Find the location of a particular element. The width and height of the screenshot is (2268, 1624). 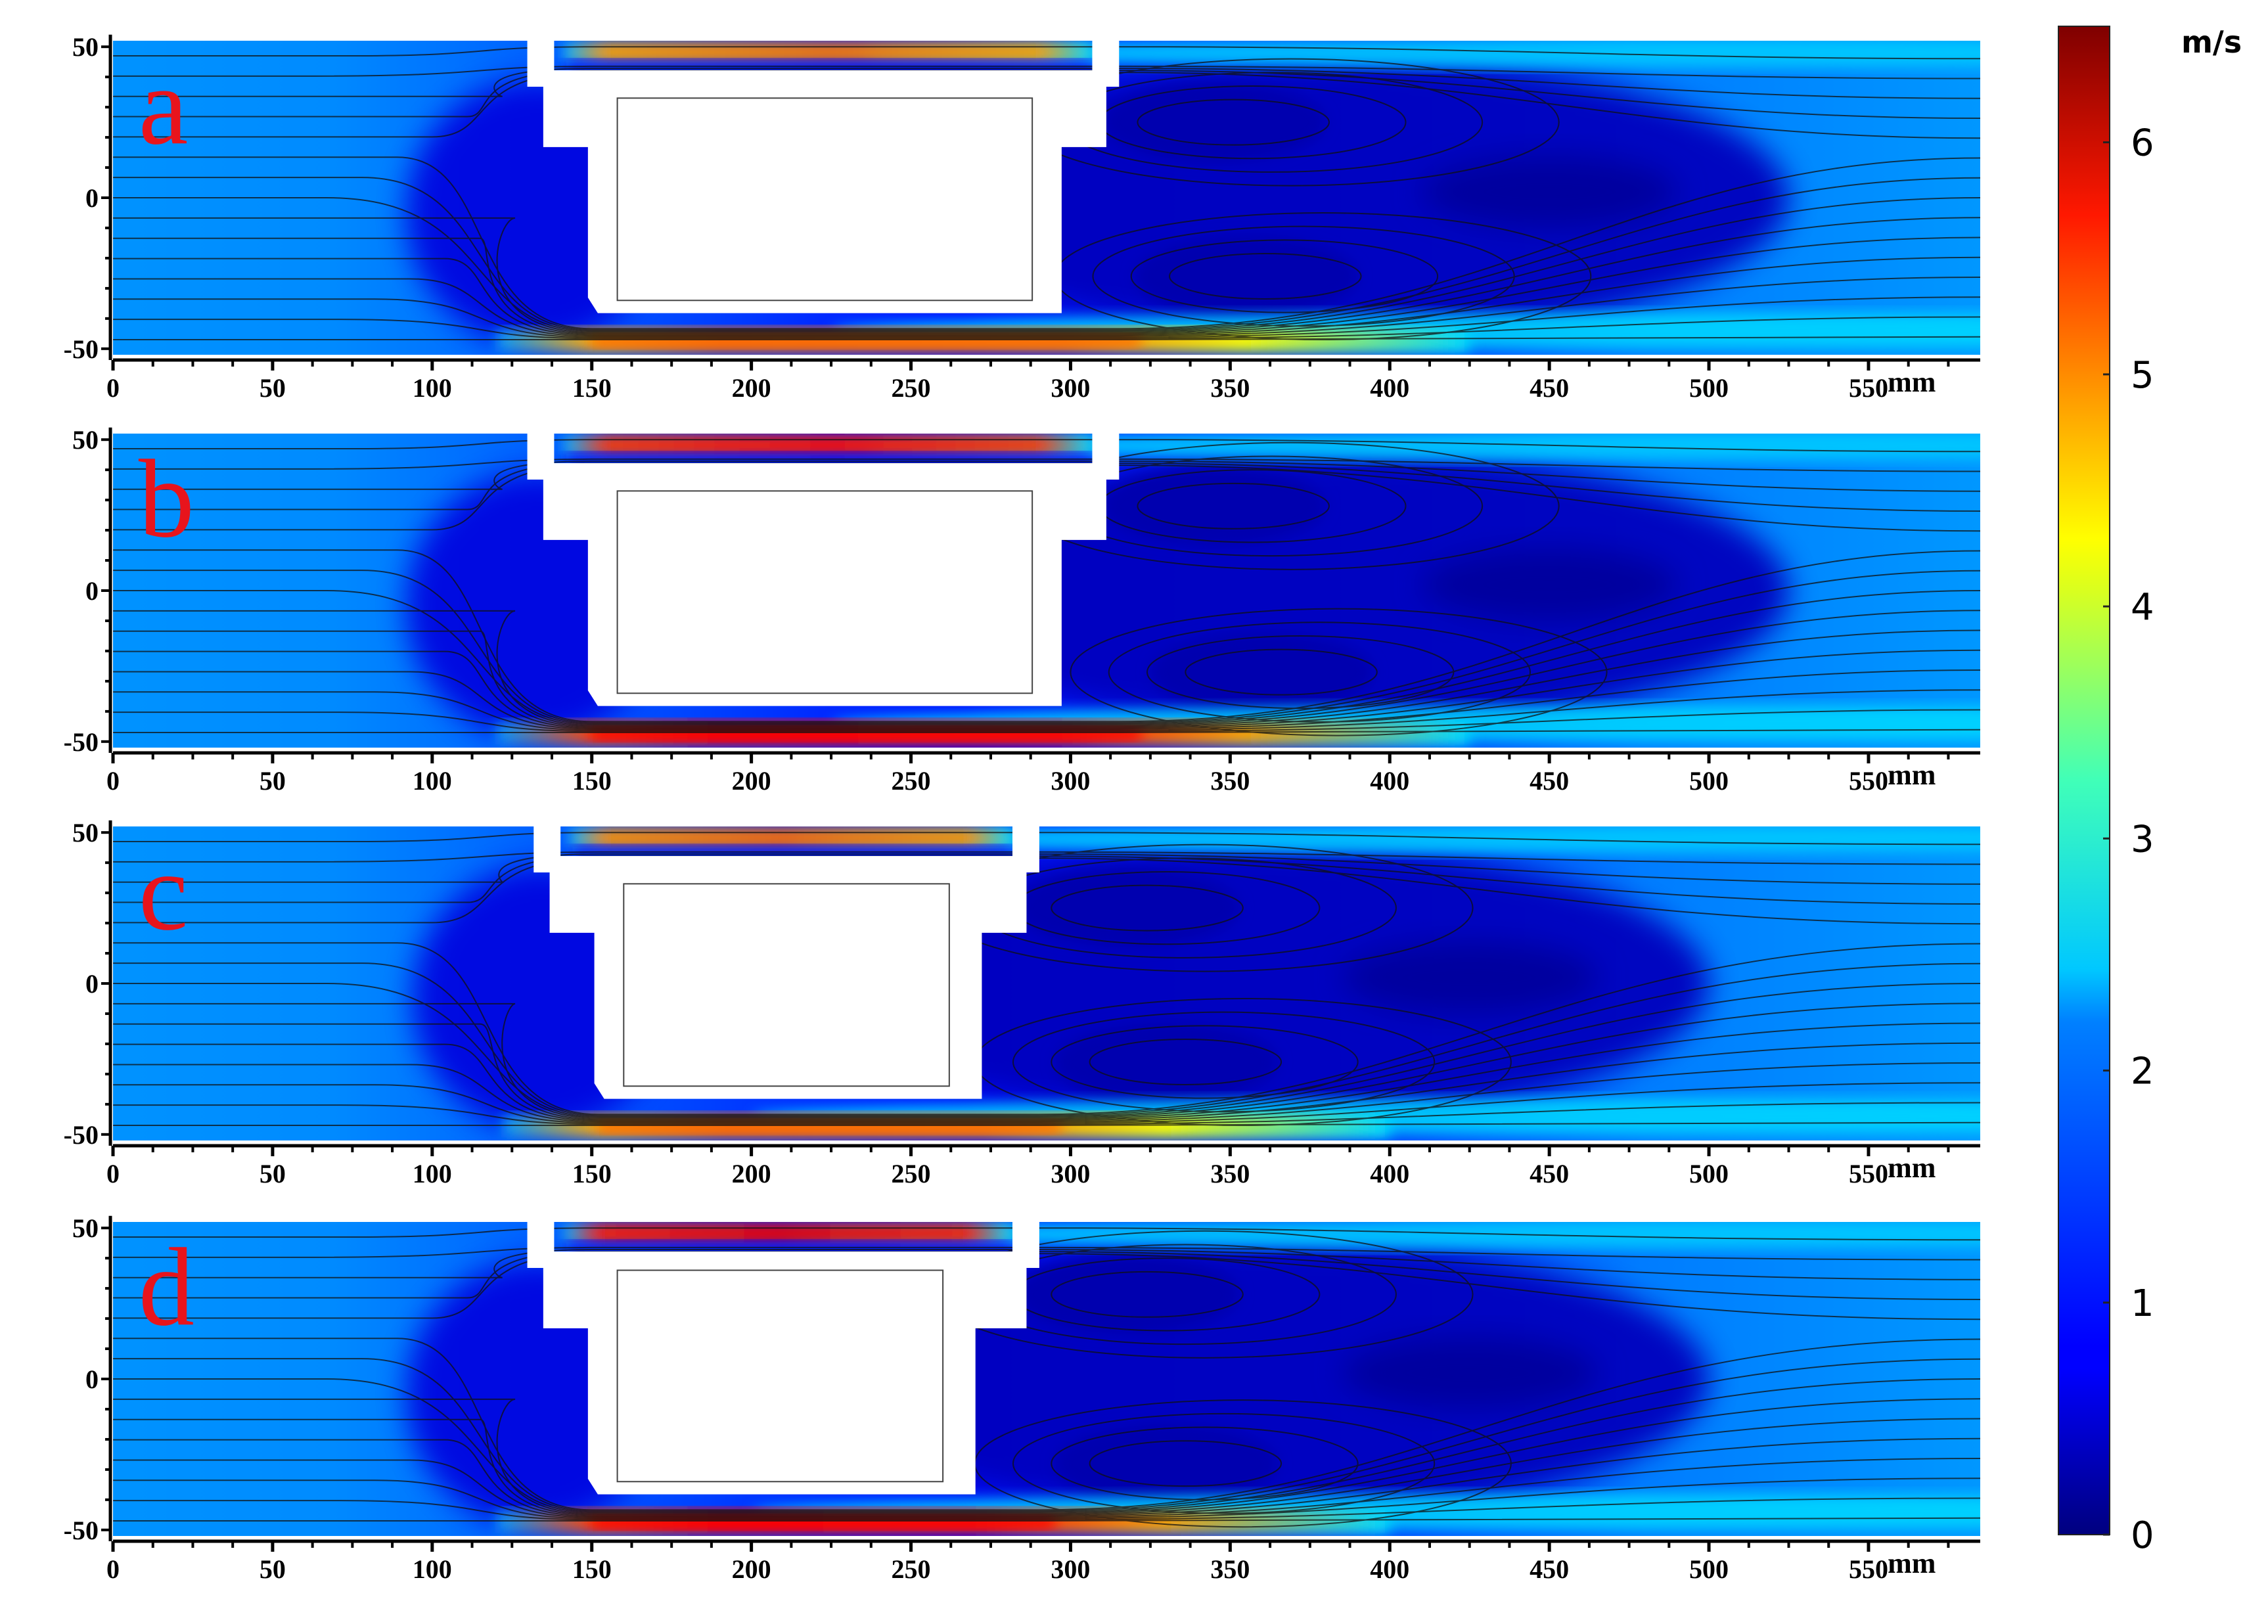

panel-label: d is located at coordinates (166, 1287).